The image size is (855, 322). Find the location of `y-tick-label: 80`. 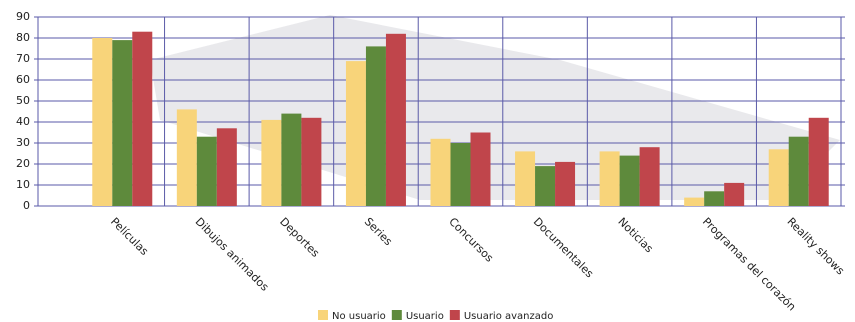

y-tick-label: 80 is located at coordinates (23, 37).